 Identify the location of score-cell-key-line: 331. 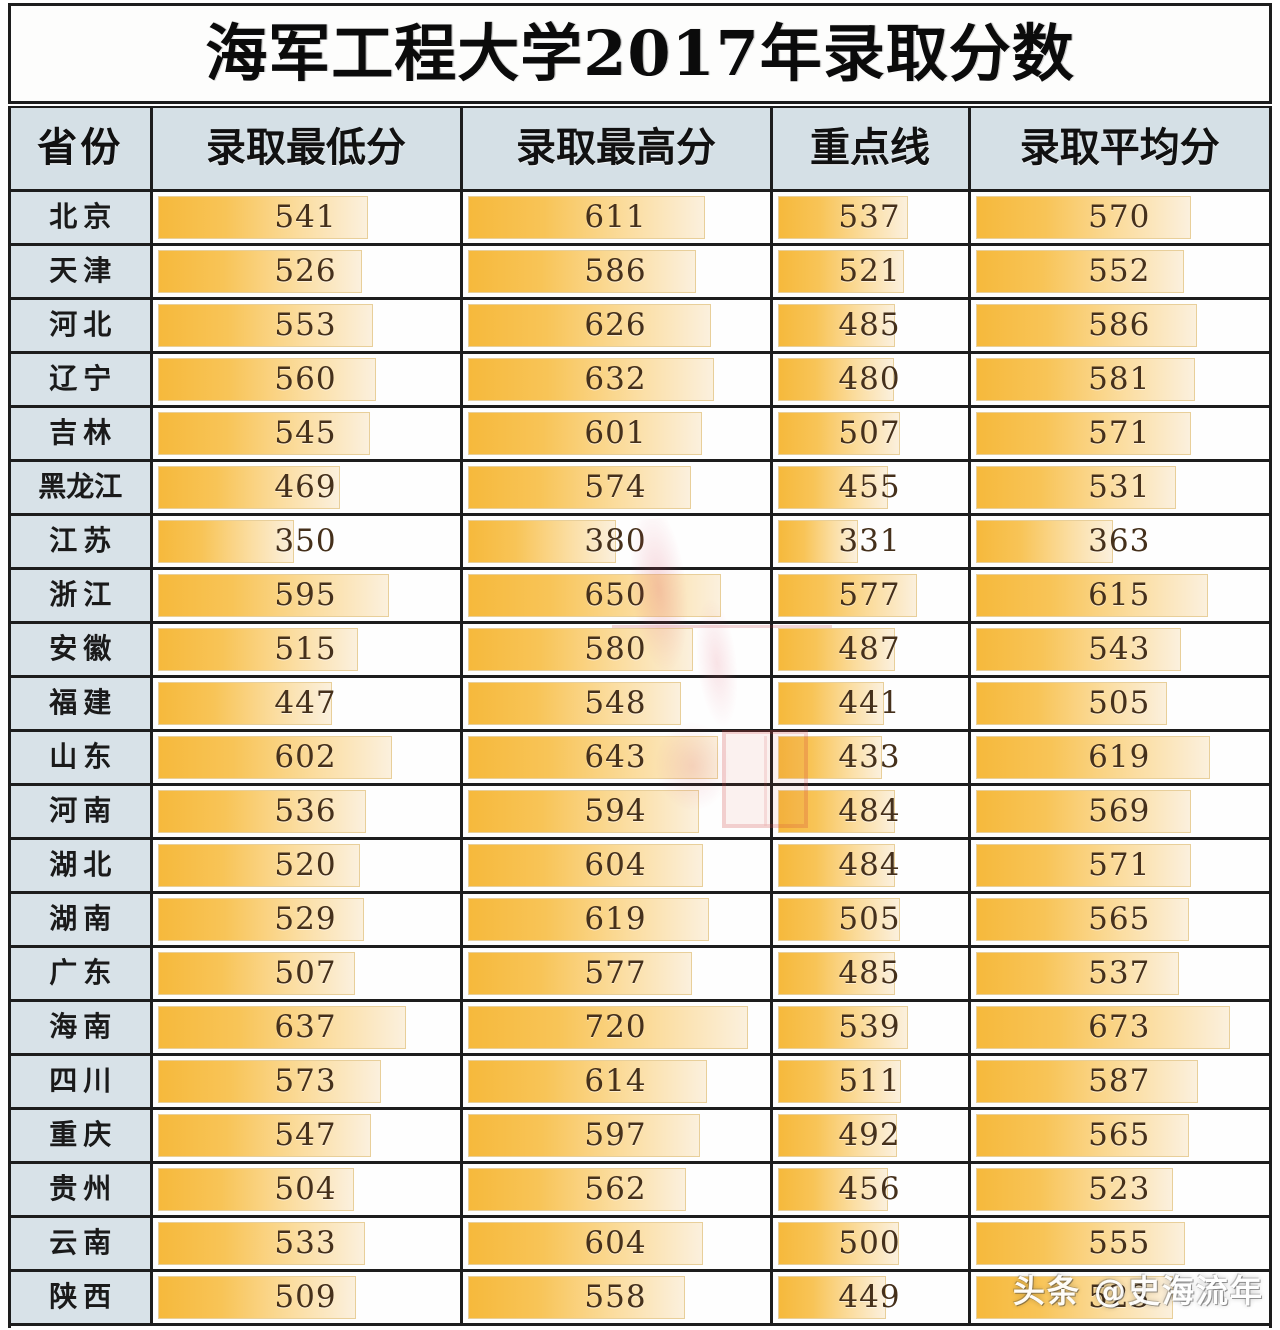
(871, 542).